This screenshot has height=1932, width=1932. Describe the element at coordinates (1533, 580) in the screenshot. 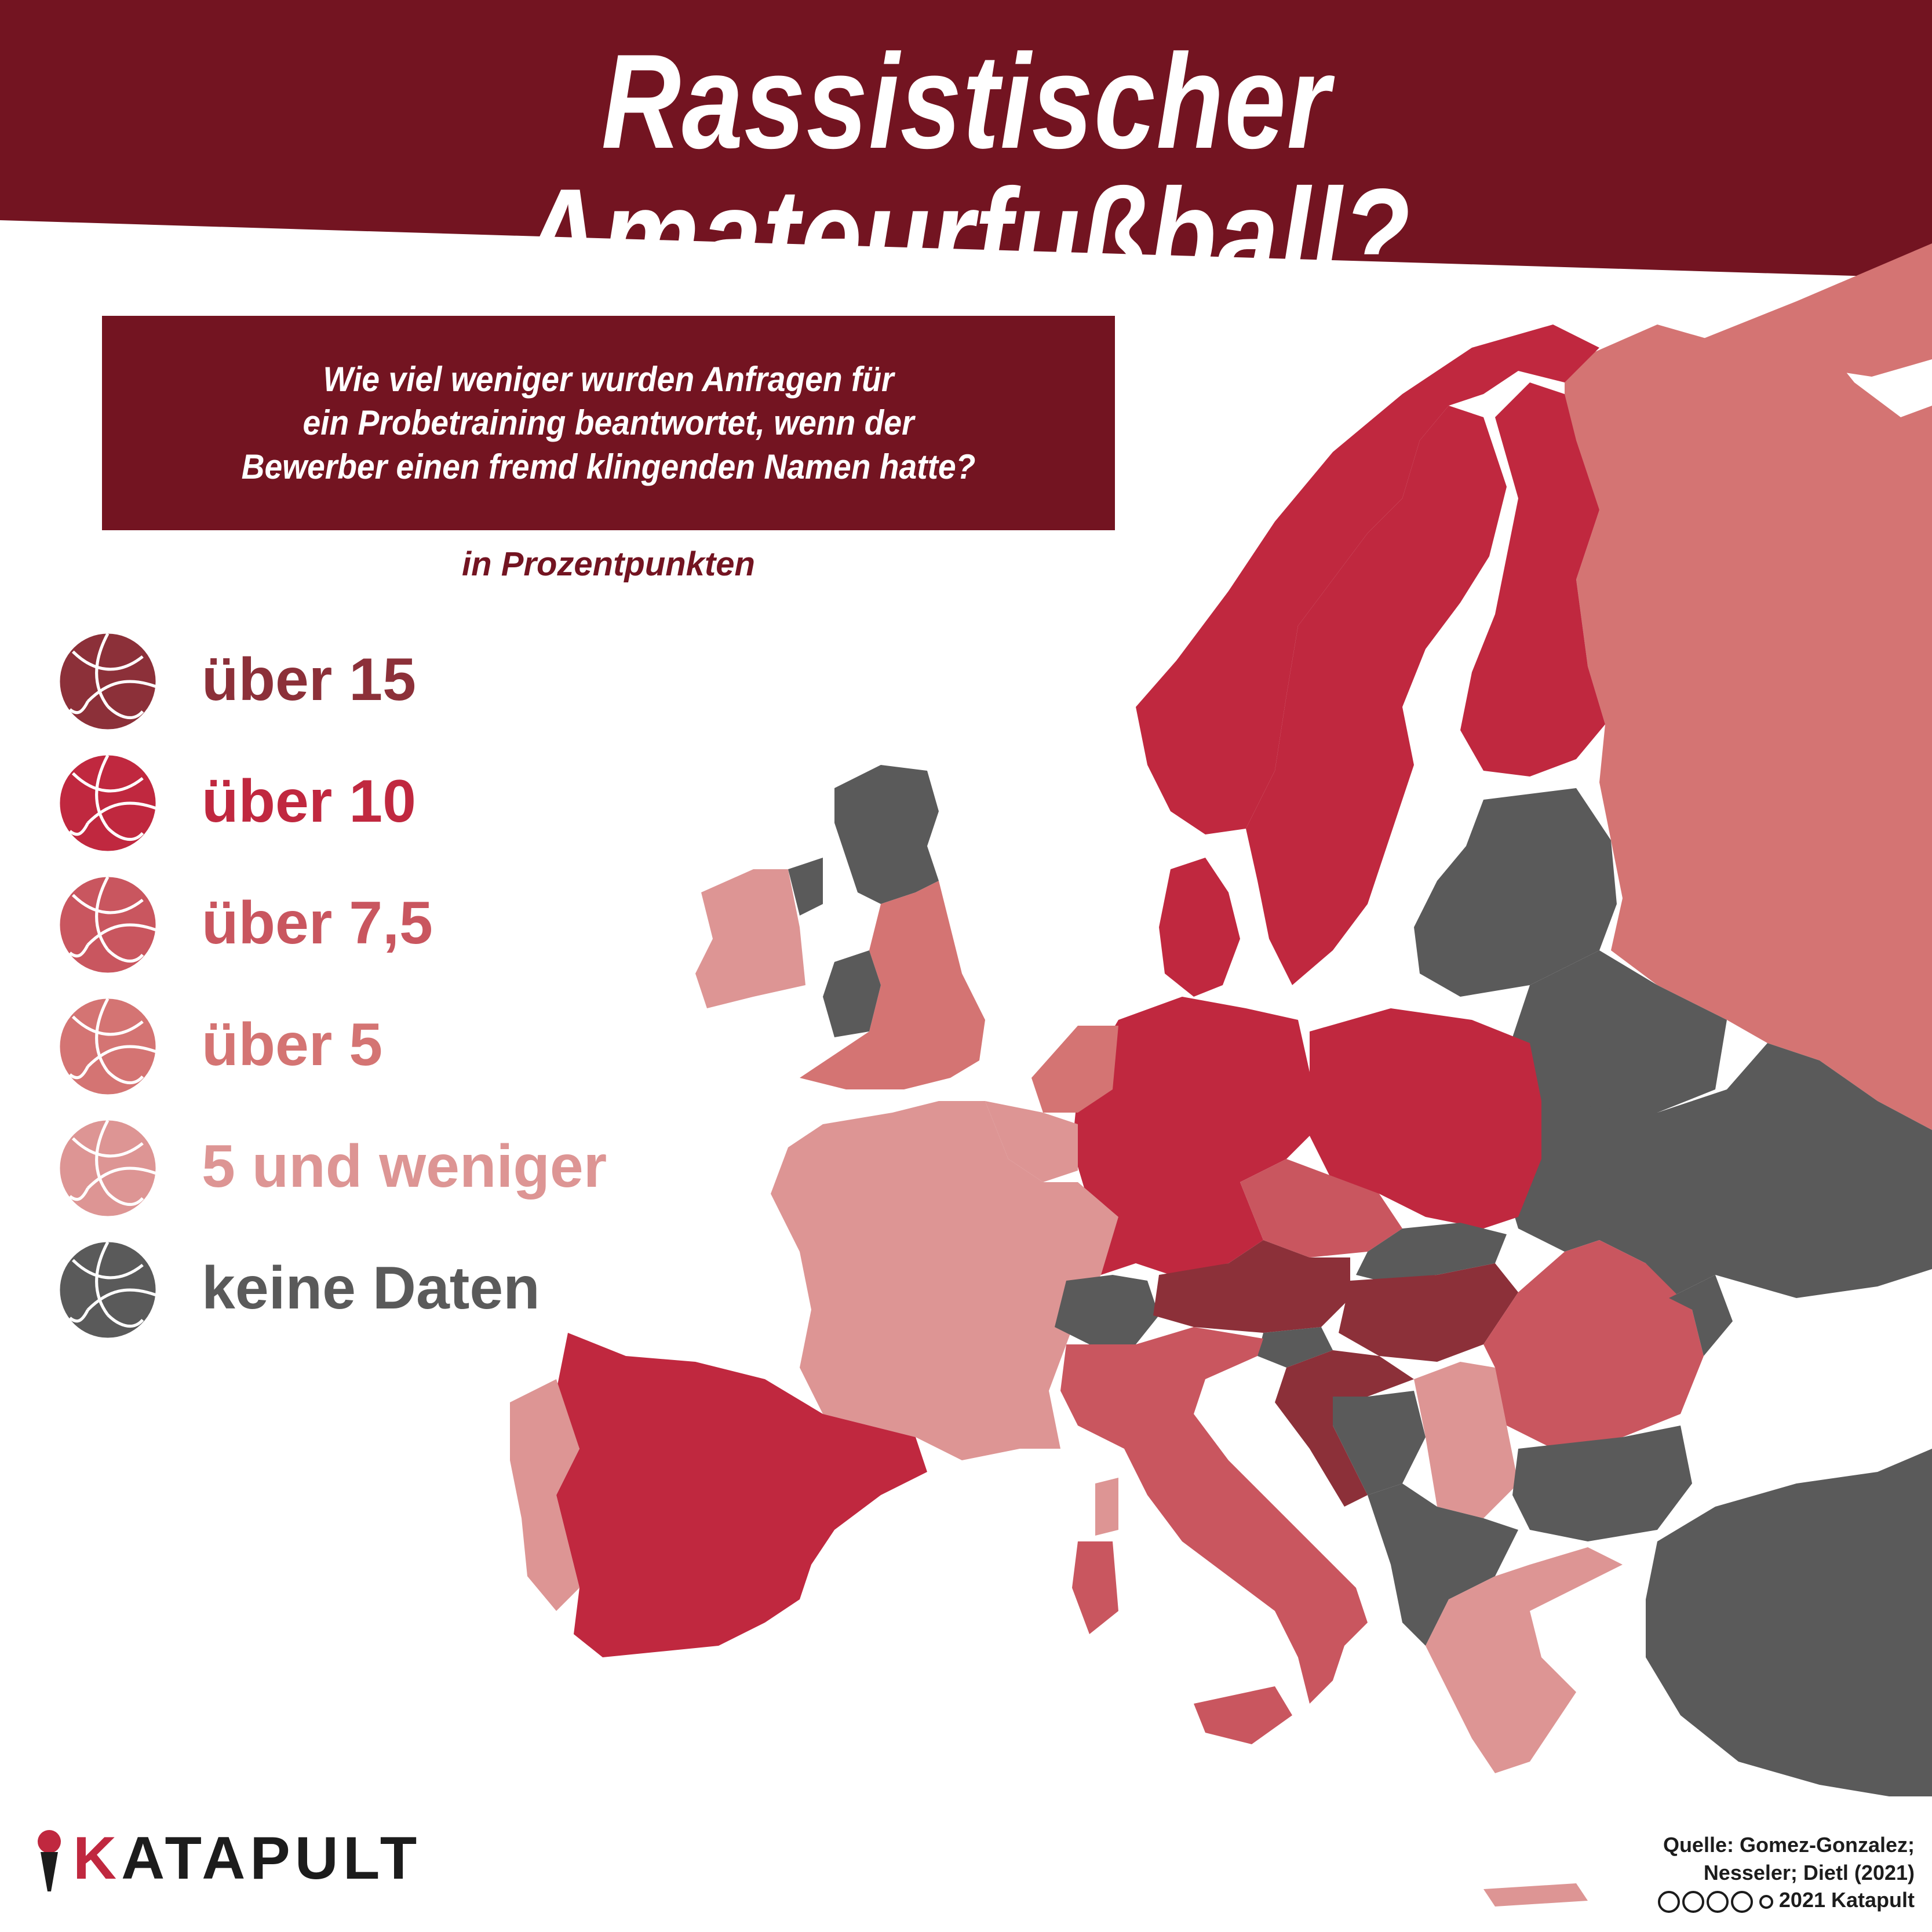

I see `map-region-finland` at that location.